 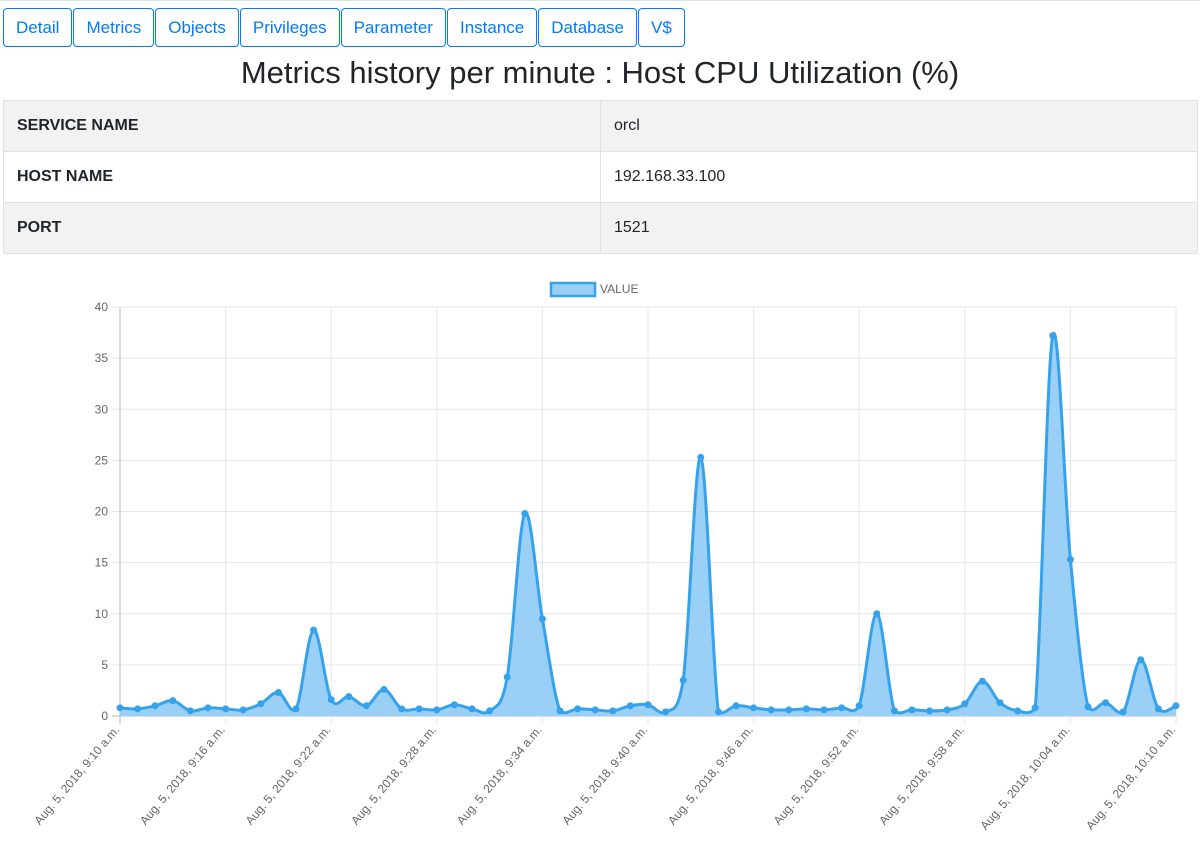 I want to click on y-tick-label: 0, so click(x=104, y=716).